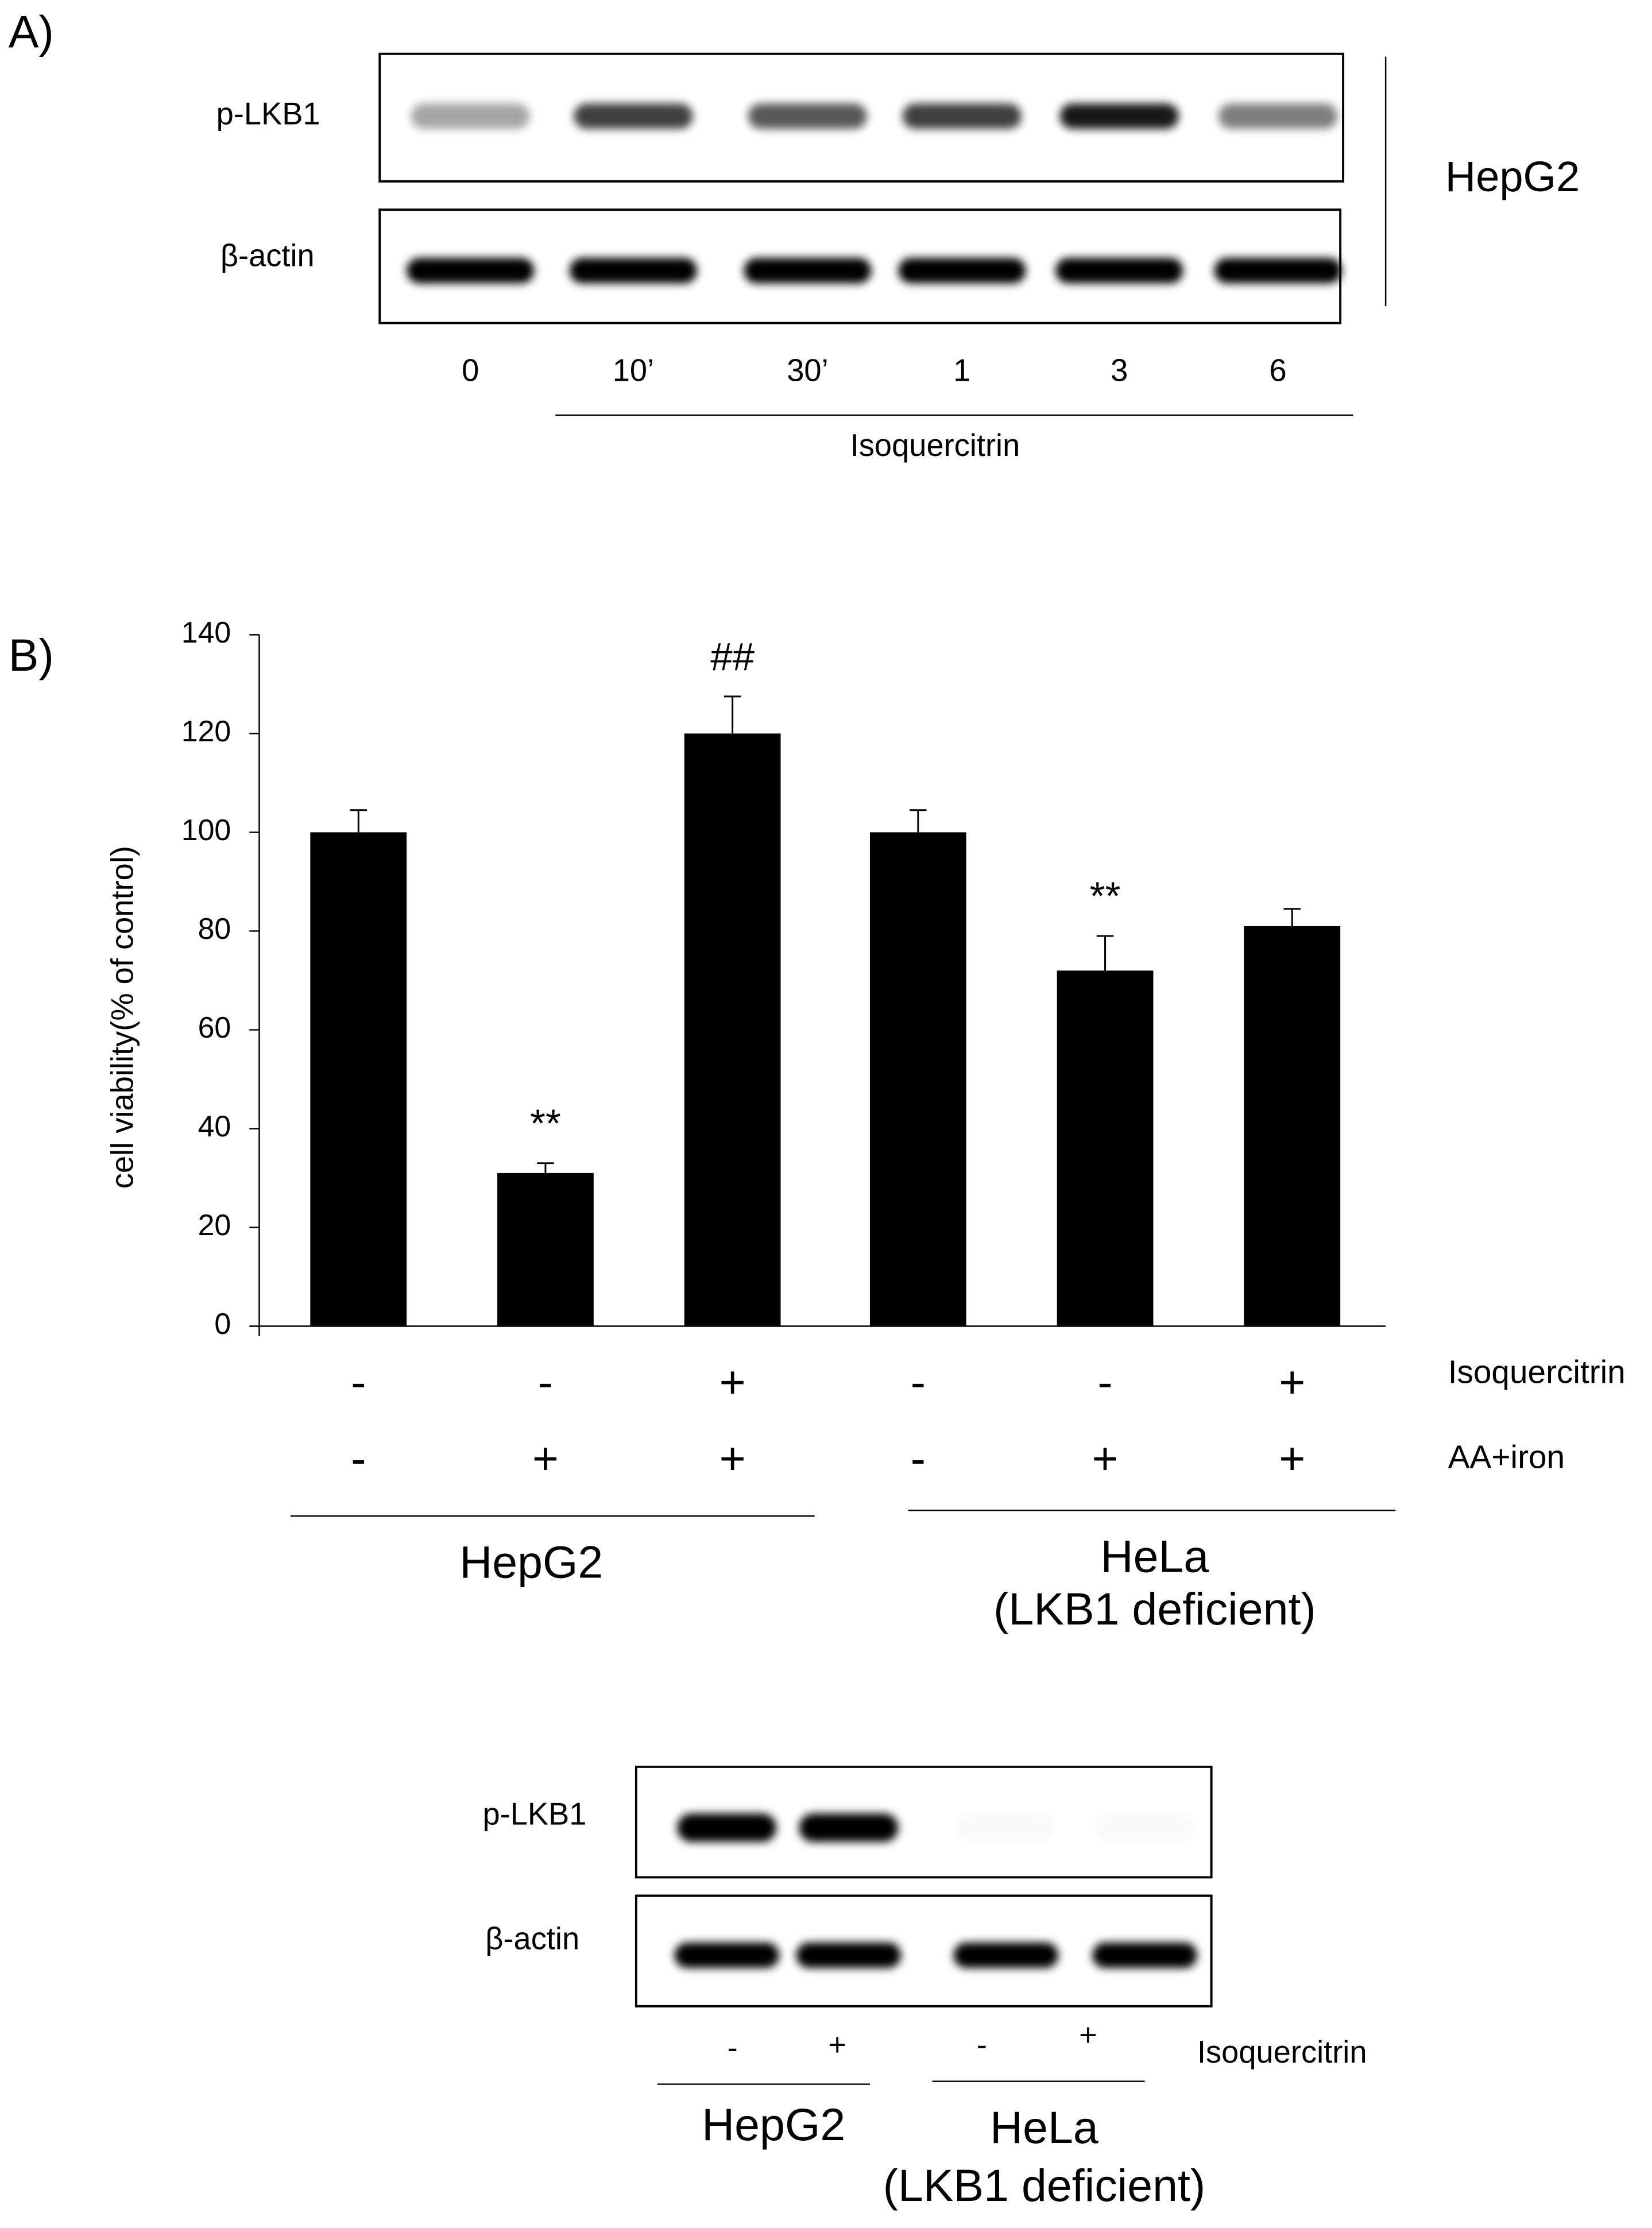  What do you see at coordinates (206, 829) in the screenshot?
I see `y-tick-label: 100` at bounding box center [206, 829].